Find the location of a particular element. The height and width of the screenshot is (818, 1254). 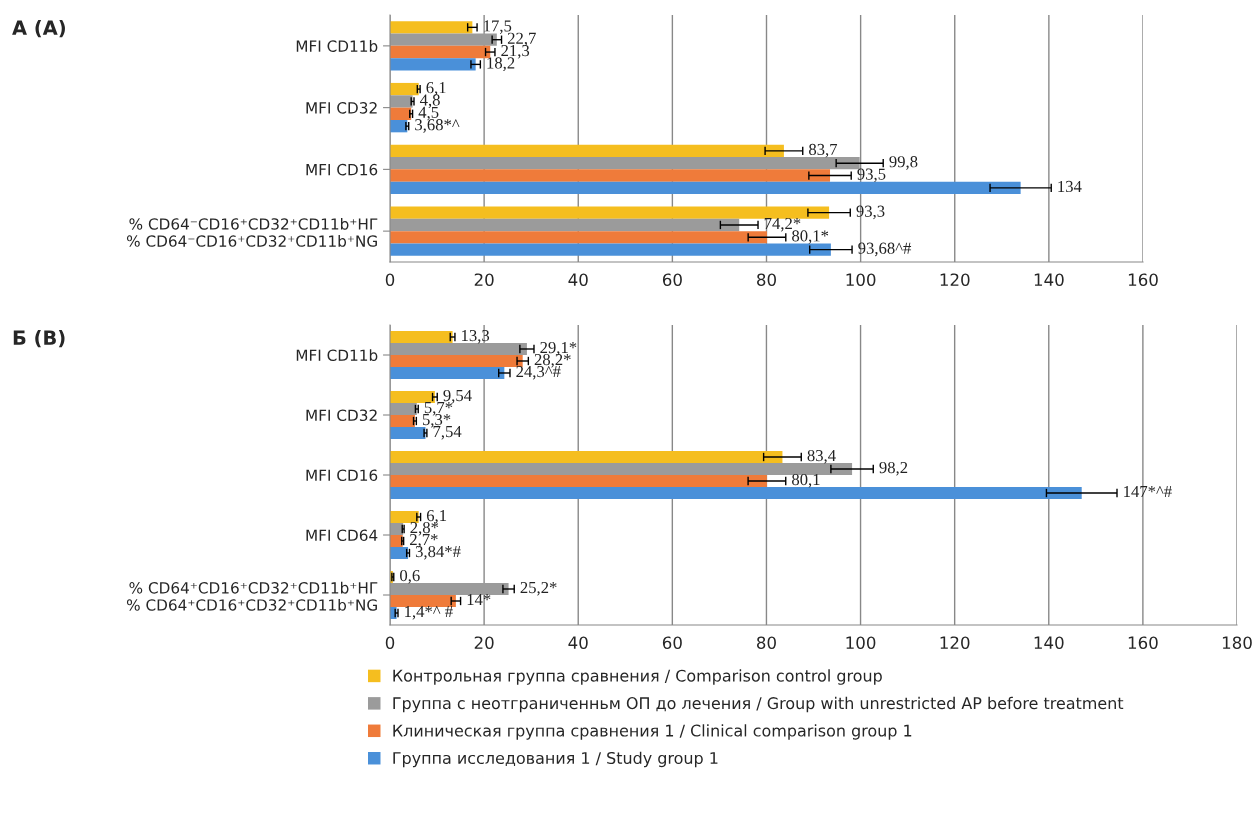

data-label: 98,2 is located at coordinates (893, 468).